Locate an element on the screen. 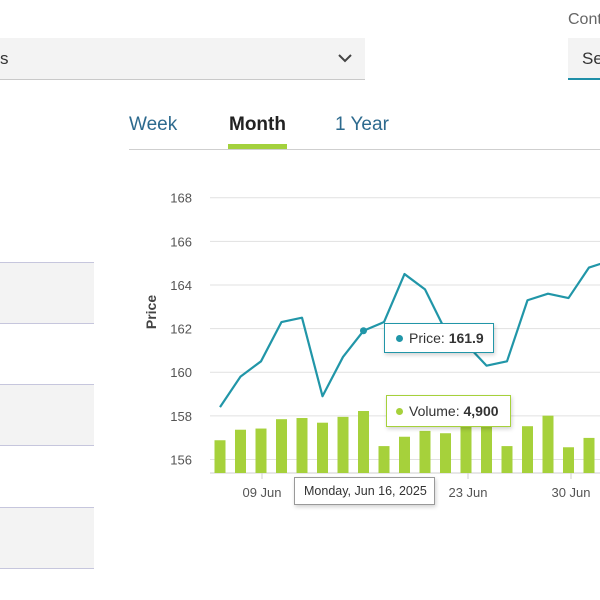 This screenshot has height=600, width=600. price-tooltip: Price: 161.9 is located at coordinates (439, 338).